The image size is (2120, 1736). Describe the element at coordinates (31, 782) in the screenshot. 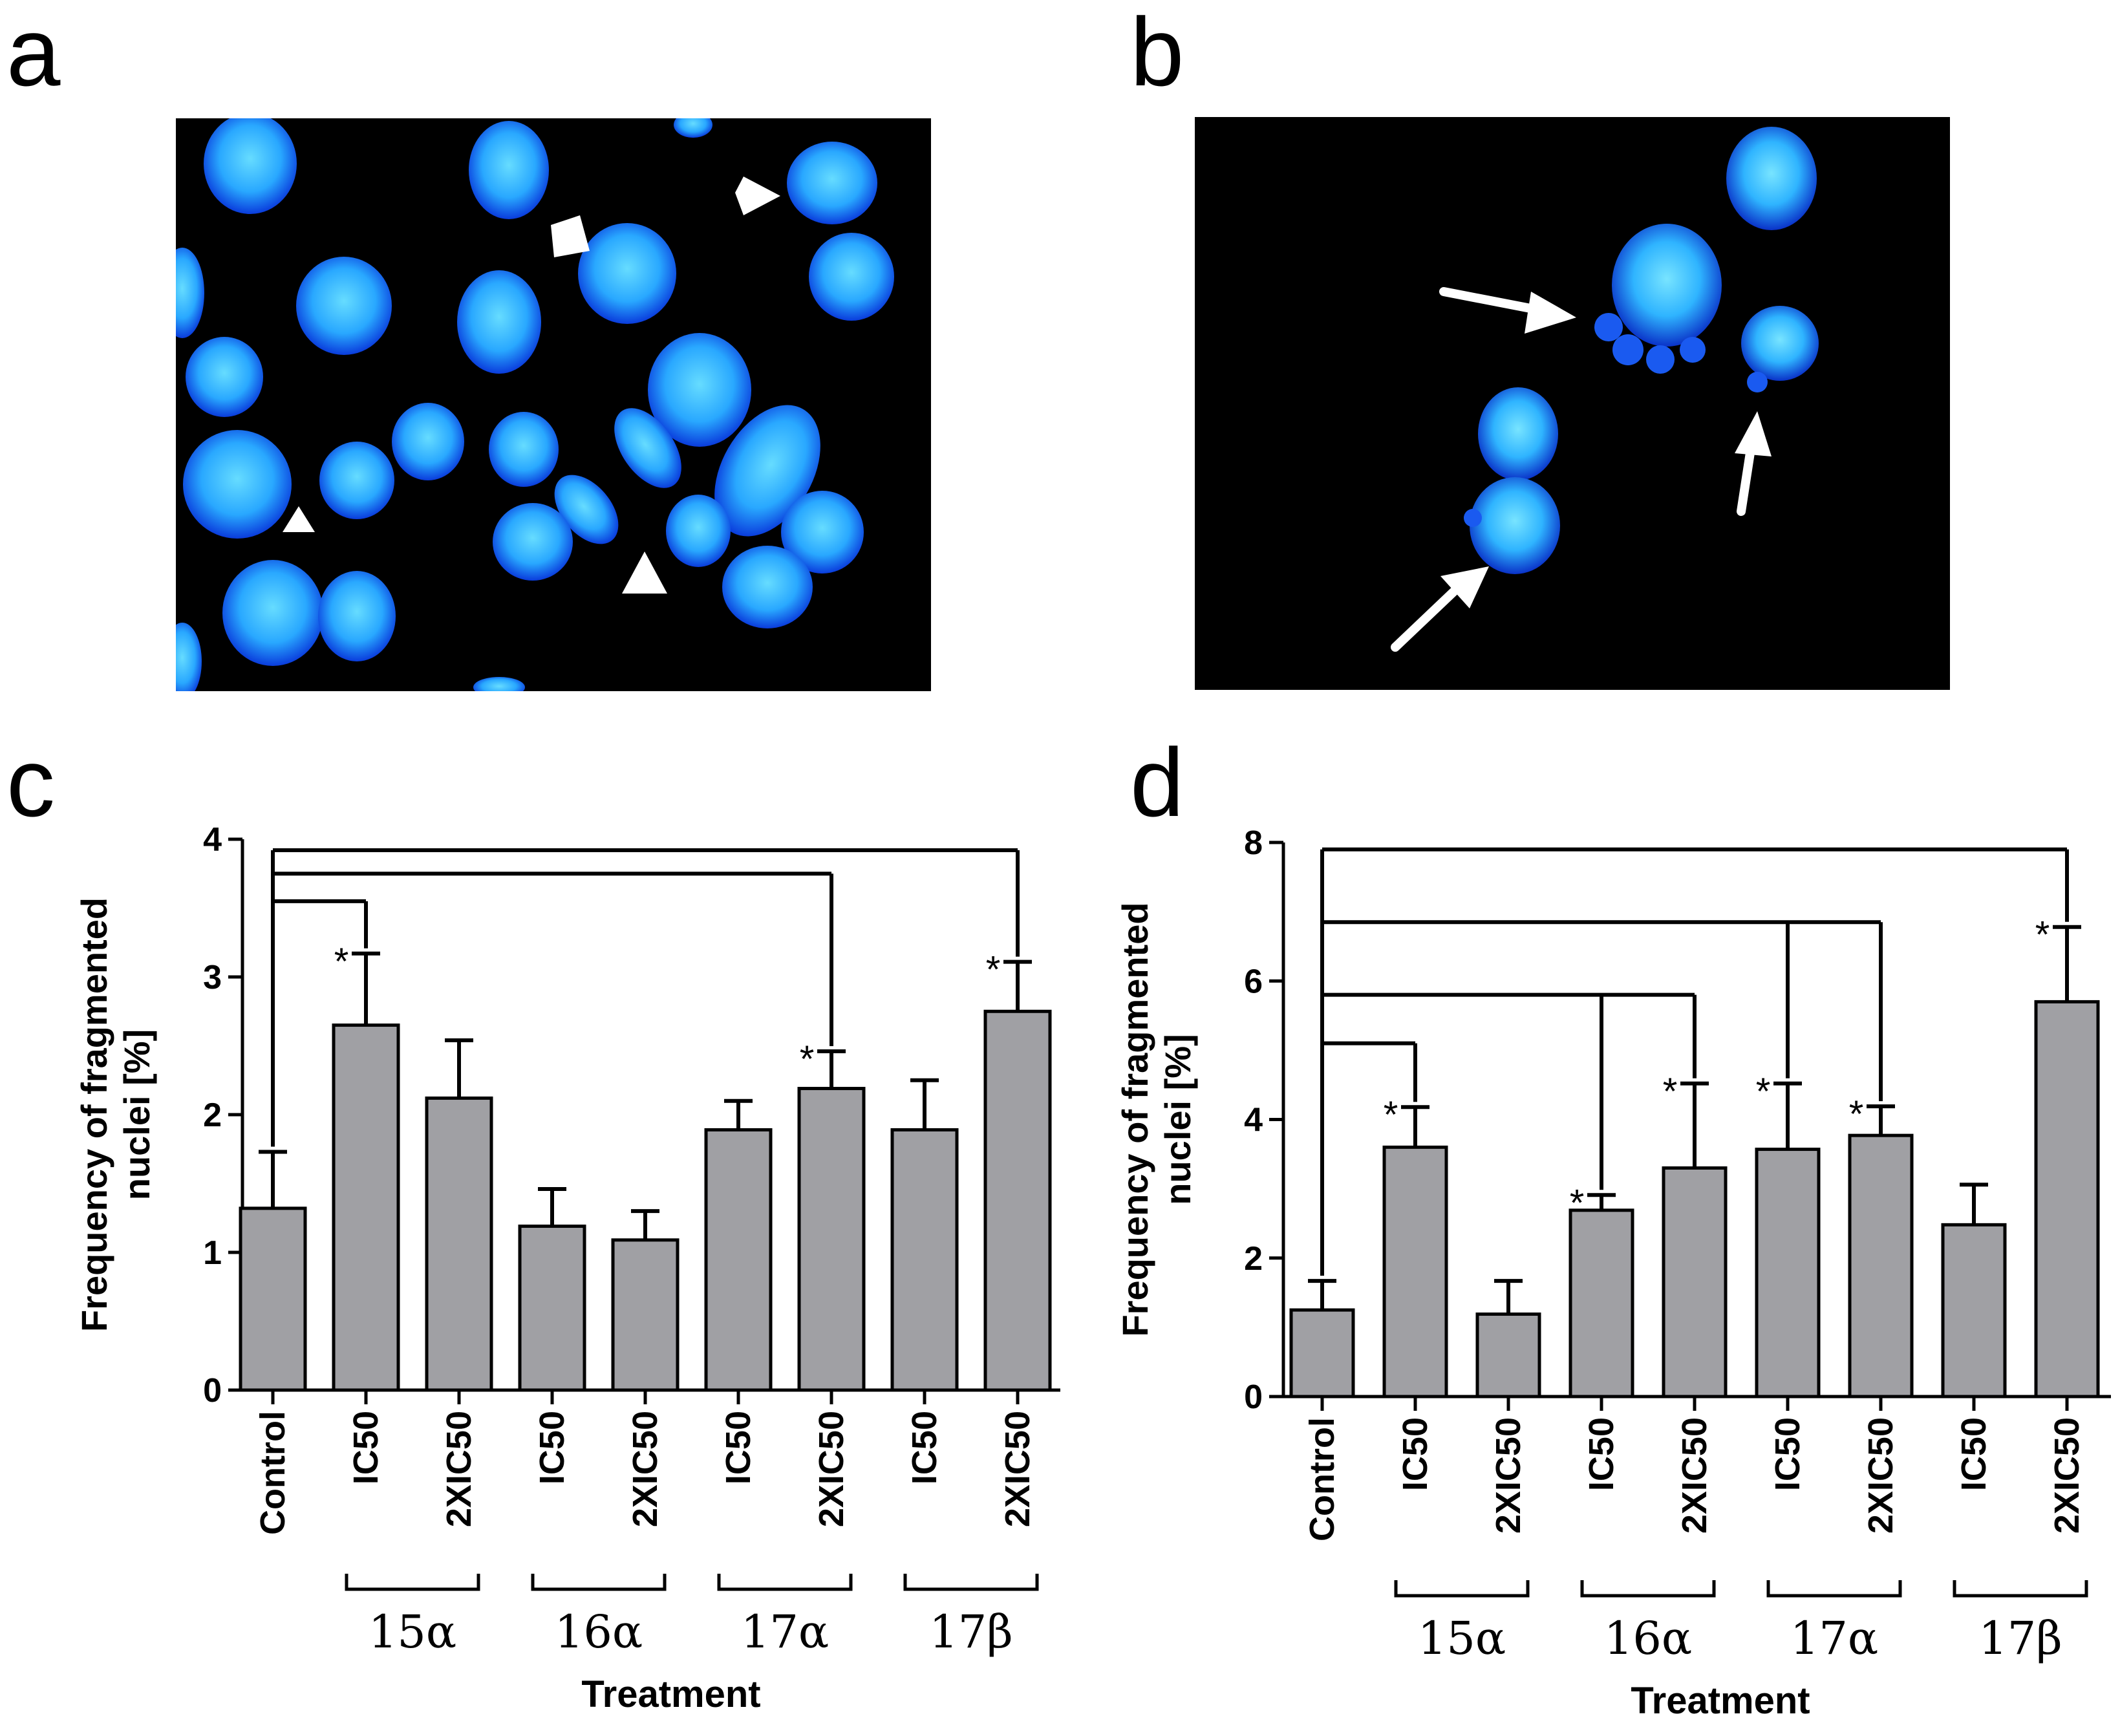

I see `panel-label-c: c` at that location.